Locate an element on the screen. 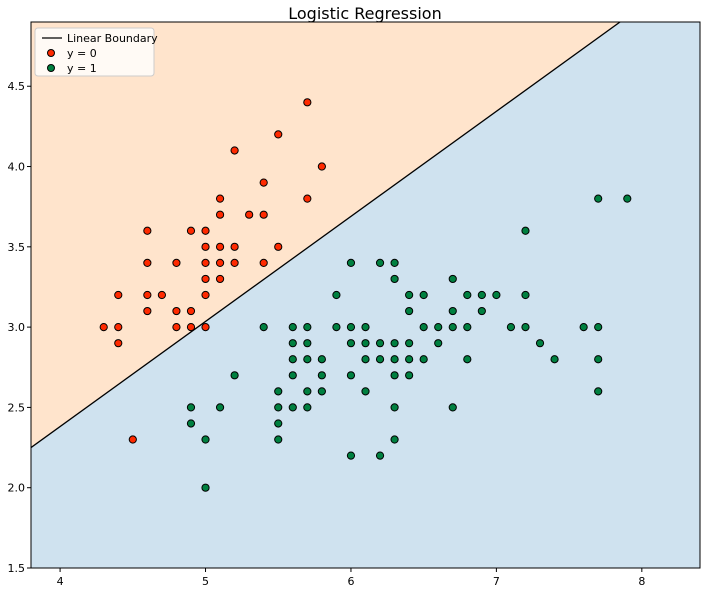  legend-y1-swatch is located at coordinates (51, 68).